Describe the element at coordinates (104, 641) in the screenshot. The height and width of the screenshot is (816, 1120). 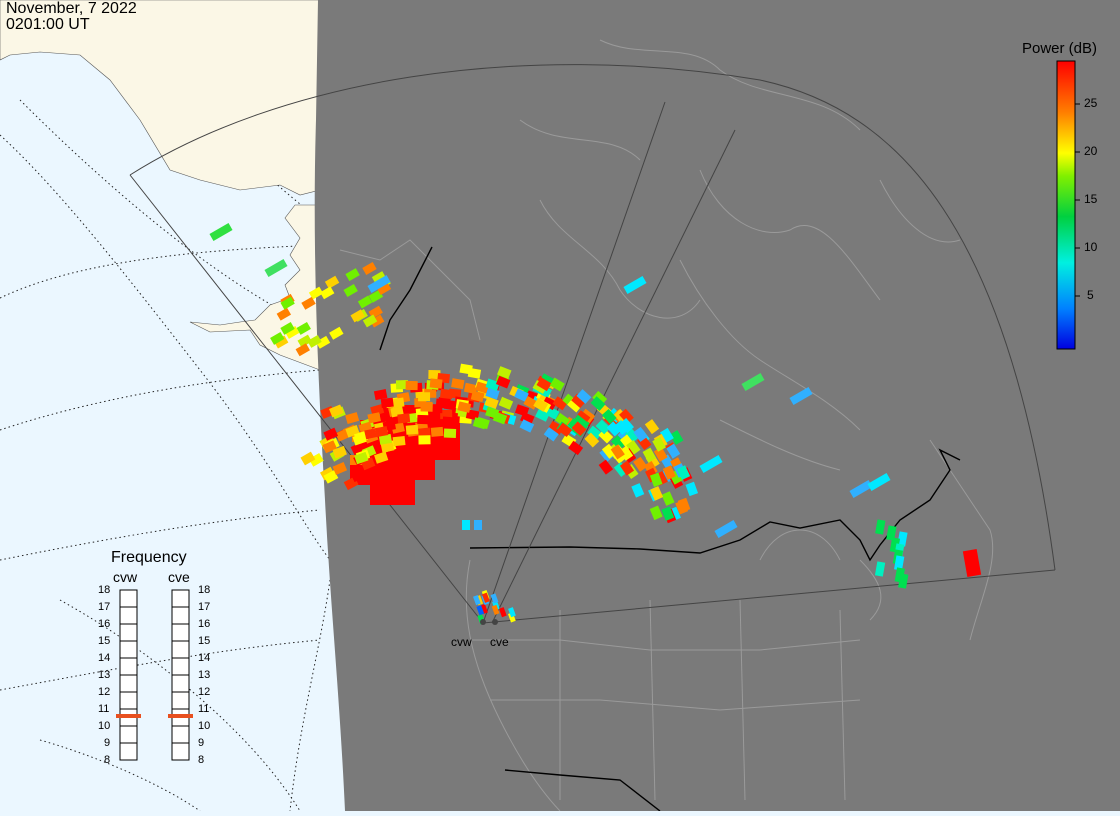
I see `frequency-scale-label: 15` at that location.